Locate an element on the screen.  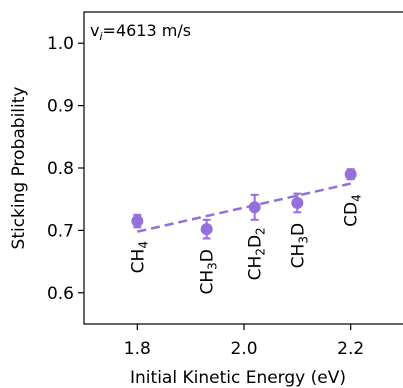
y-tick-label: 0.6 is located at coordinates (60, 294).